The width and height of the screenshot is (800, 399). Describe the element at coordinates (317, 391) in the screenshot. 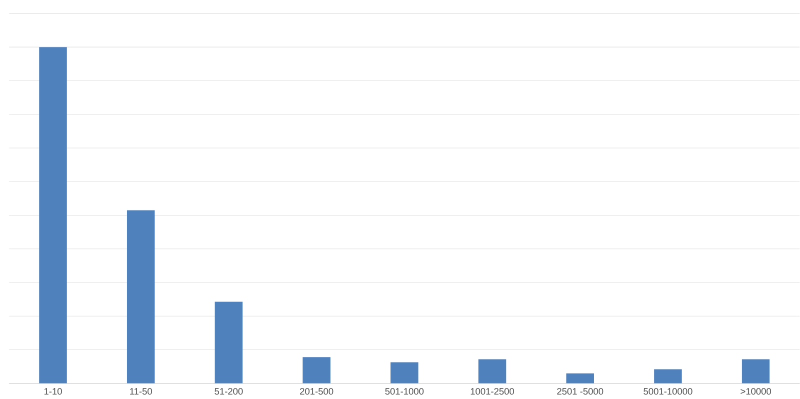

I see `x-tick-label: 201-500` at that location.